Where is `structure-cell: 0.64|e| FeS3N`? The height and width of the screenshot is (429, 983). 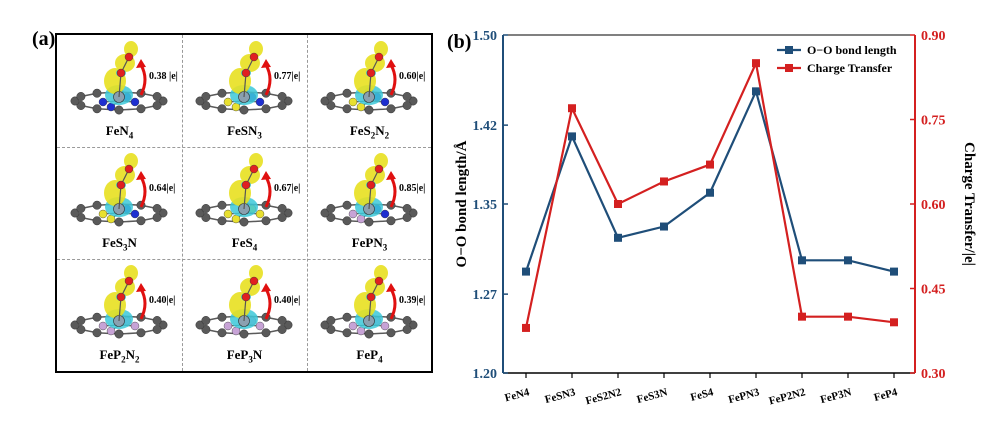
structure-cell: 0.64|e| FeS3N is located at coordinates (119, 203).